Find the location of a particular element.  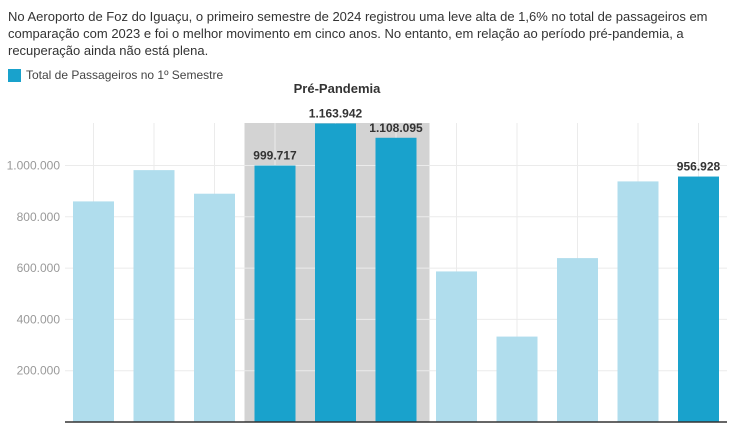

band-annotation: Pré-Pandemia is located at coordinates (337, 88).